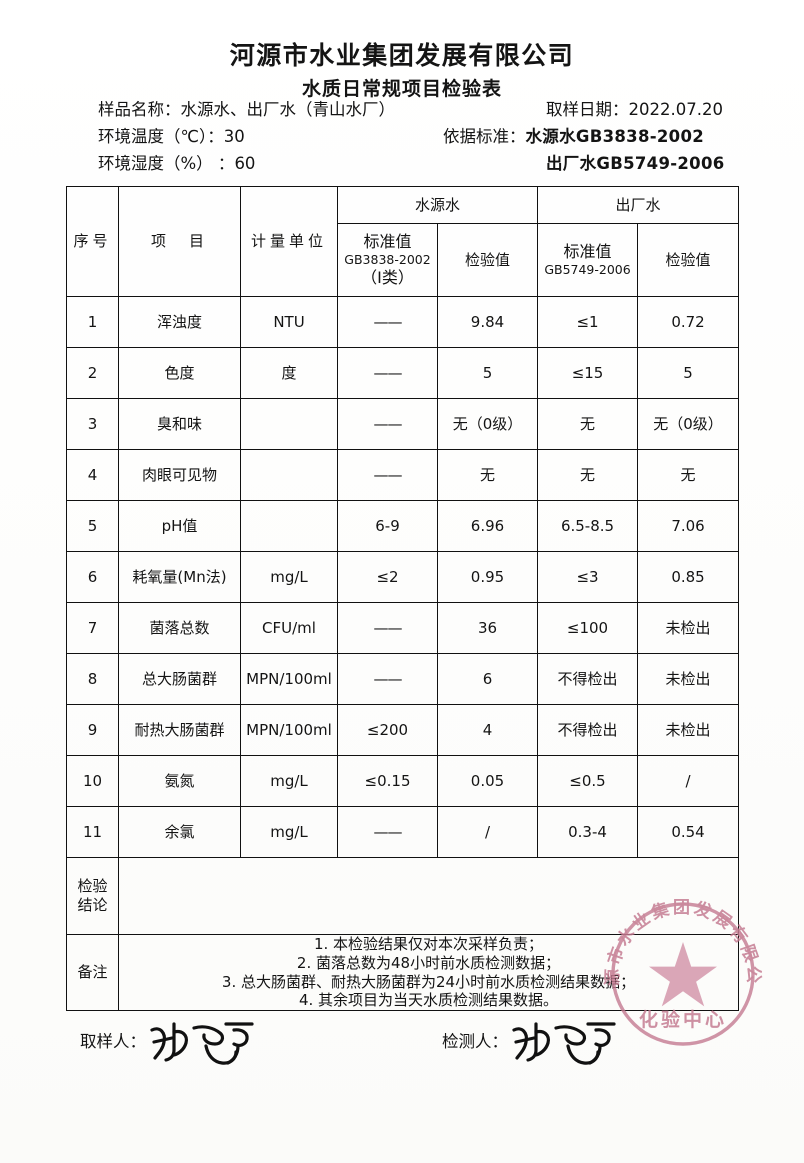  What do you see at coordinates (387, 730) in the screenshot?
I see `cell-source-standard: ≤200` at bounding box center [387, 730].